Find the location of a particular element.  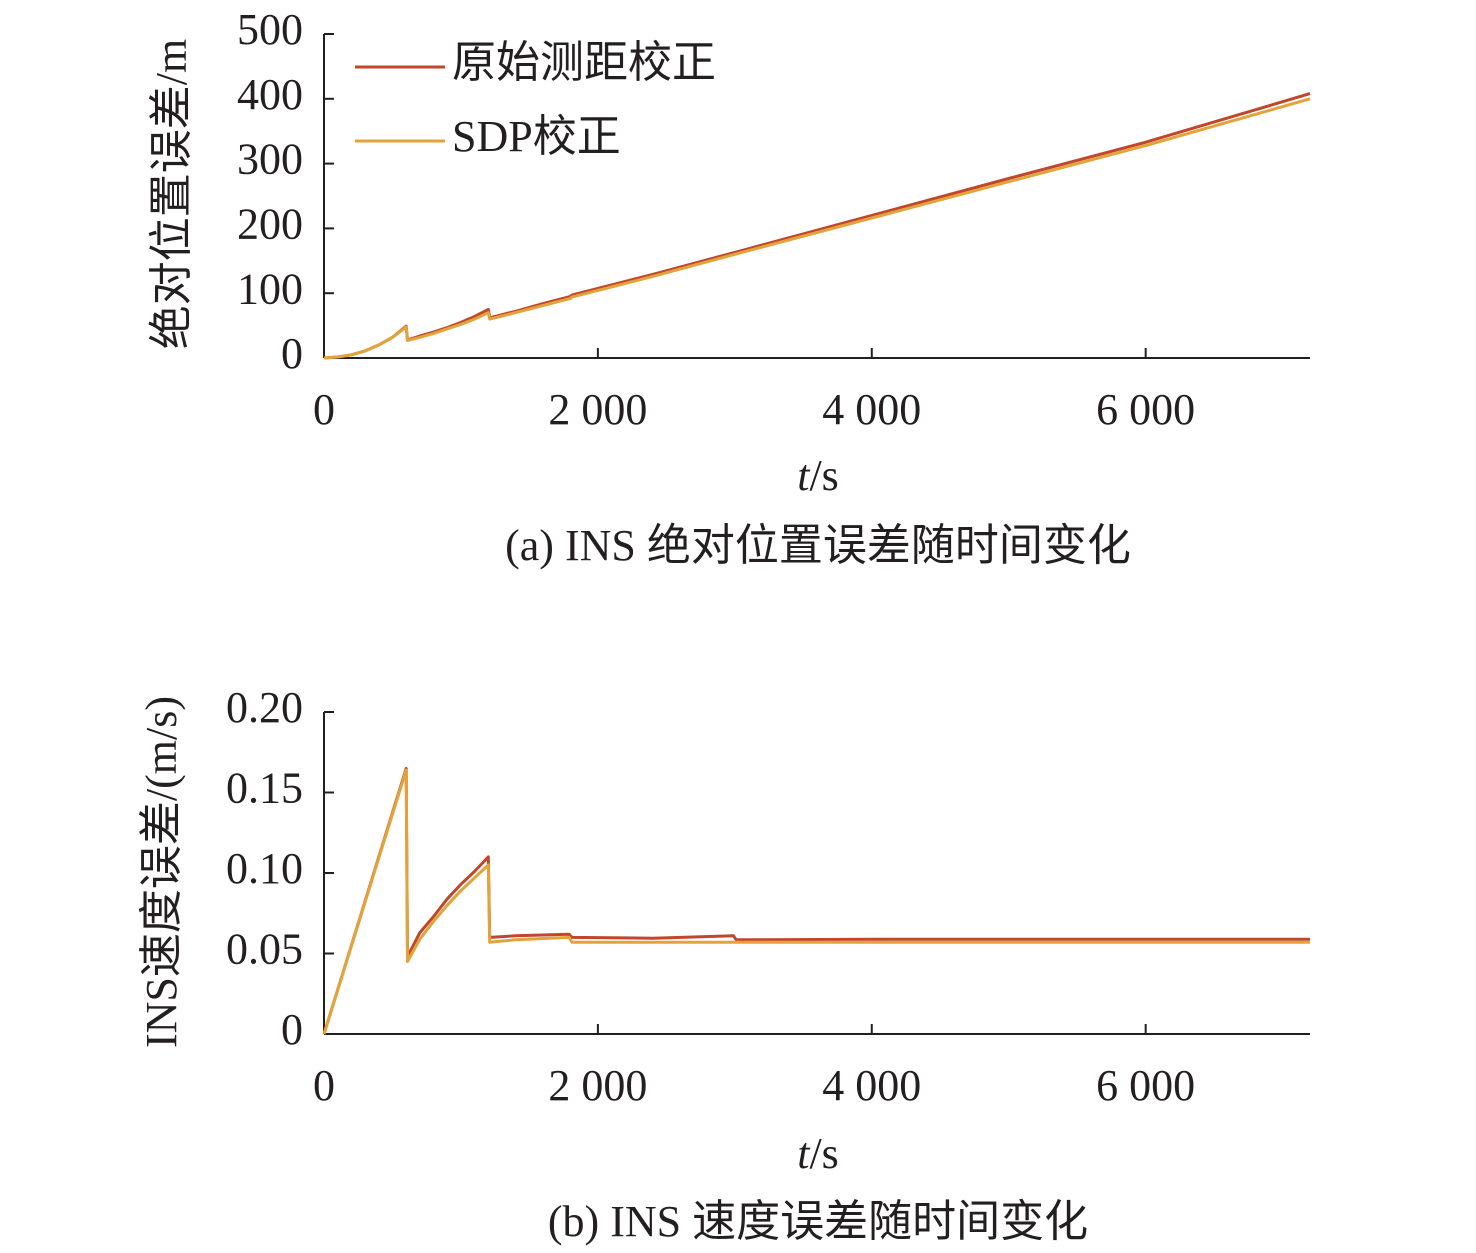

velocity-error-series-raw-range-correction is located at coordinates (816, 900).